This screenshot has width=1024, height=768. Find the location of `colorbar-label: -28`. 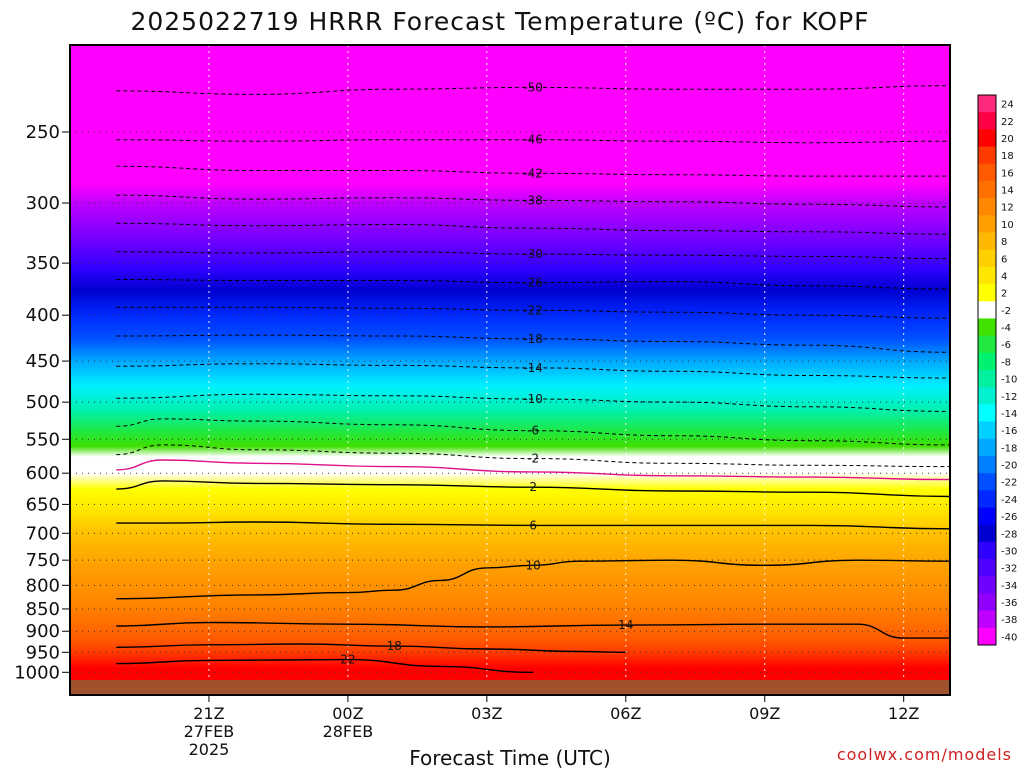

colorbar-label: -28 is located at coordinates (1009, 534).